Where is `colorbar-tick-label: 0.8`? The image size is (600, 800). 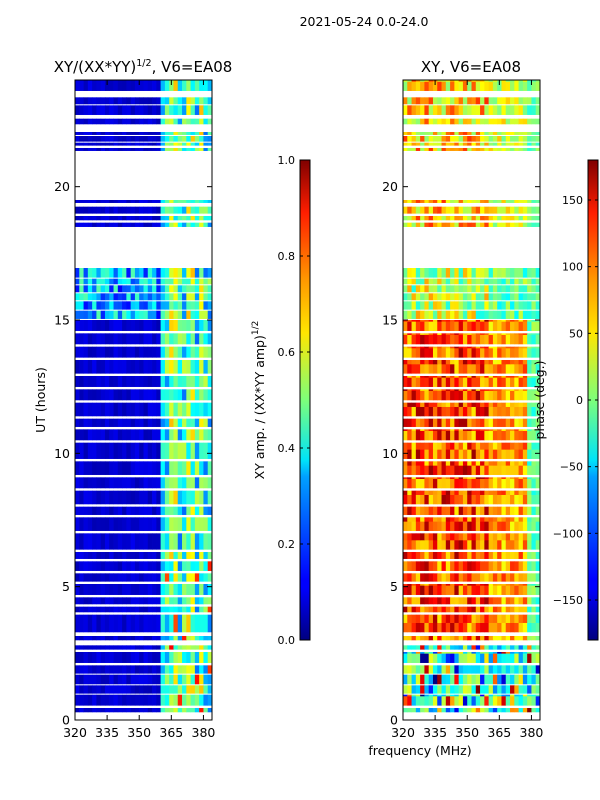
colorbar-tick-label: 0.8 is located at coordinates (287, 256).